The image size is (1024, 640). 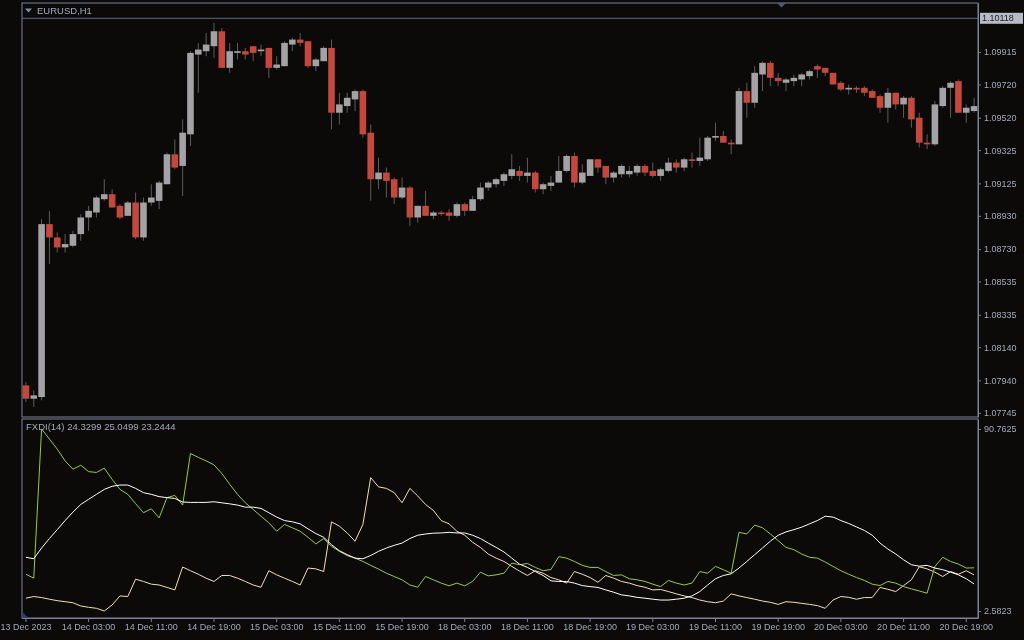 I want to click on chart-title: EURUSD,H1, so click(x=64, y=11).